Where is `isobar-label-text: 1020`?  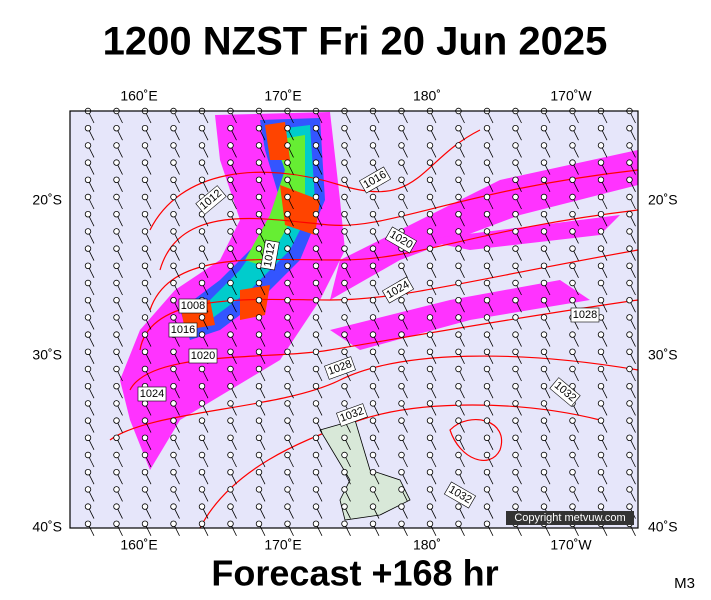
isobar-label-text: 1020 is located at coordinates (203, 356).